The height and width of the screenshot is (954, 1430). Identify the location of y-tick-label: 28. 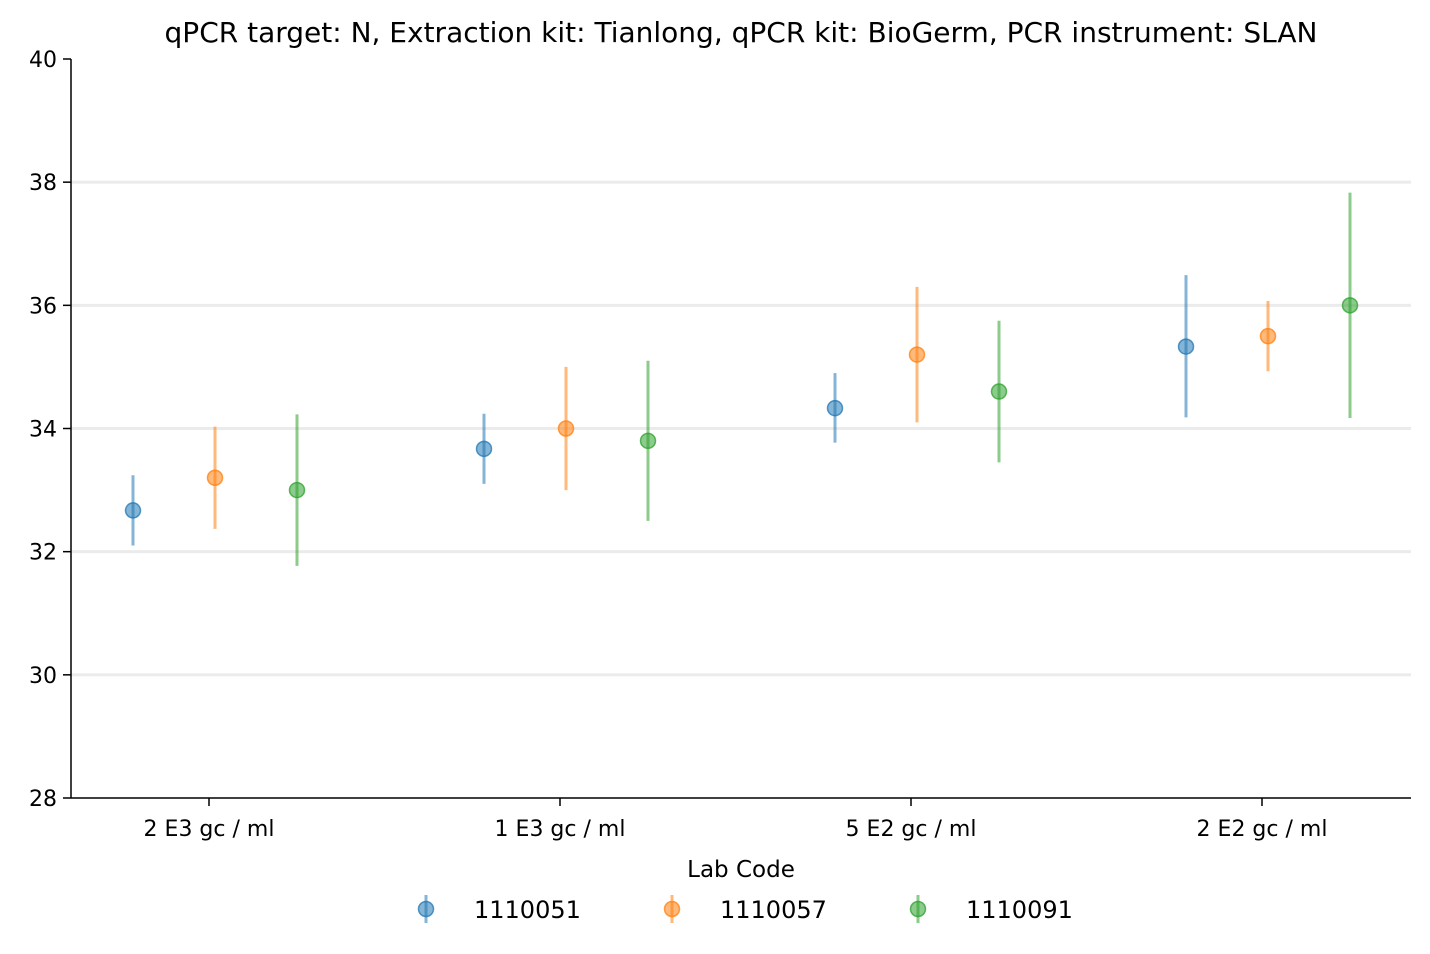
(43, 799).